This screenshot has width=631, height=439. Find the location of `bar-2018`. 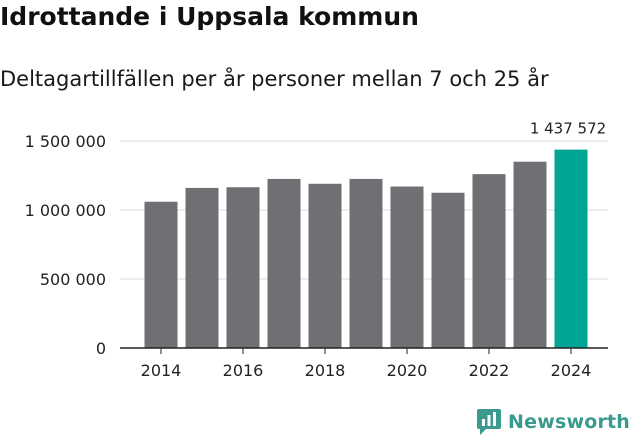

bar-2018 is located at coordinates (325, 265).